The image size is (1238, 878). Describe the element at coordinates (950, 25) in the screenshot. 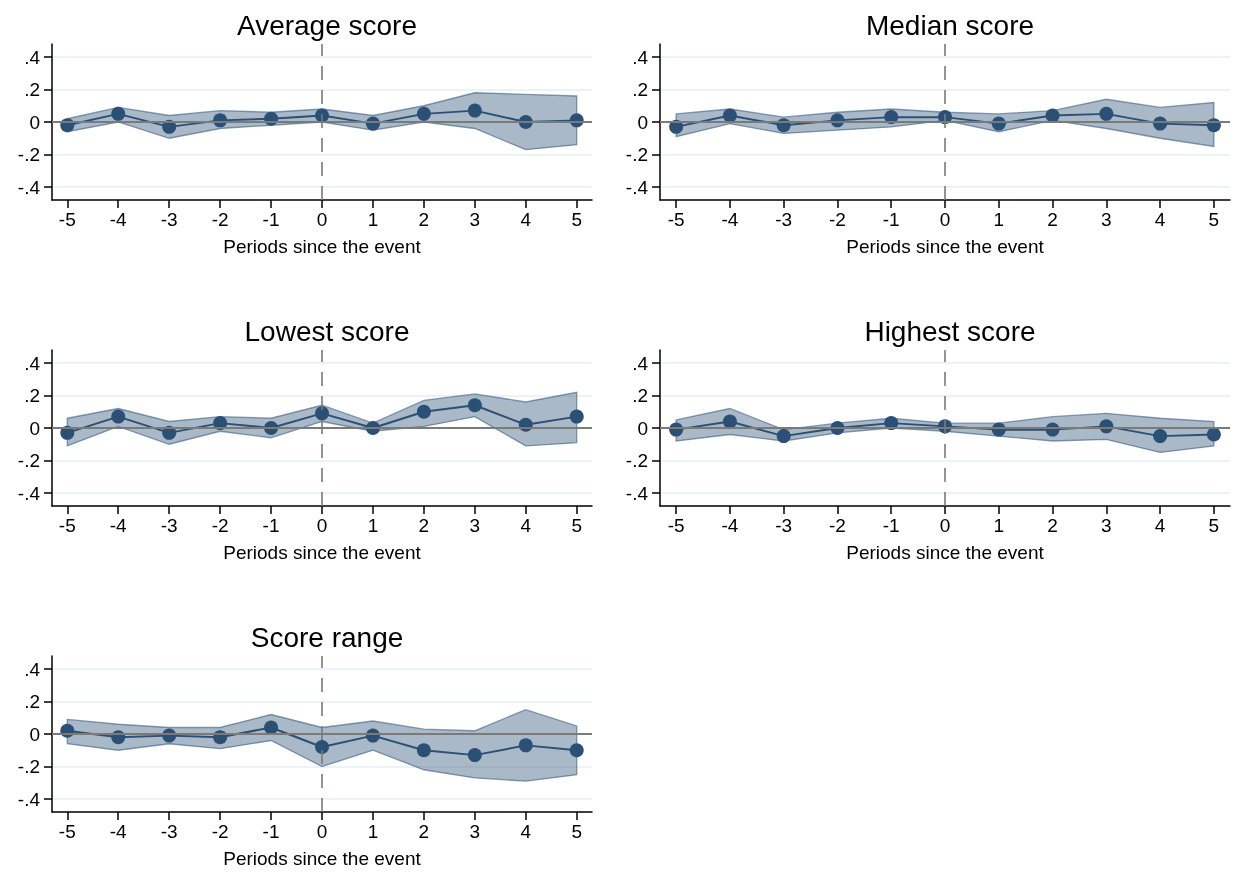

I see `chart-title: Median score` at that location.